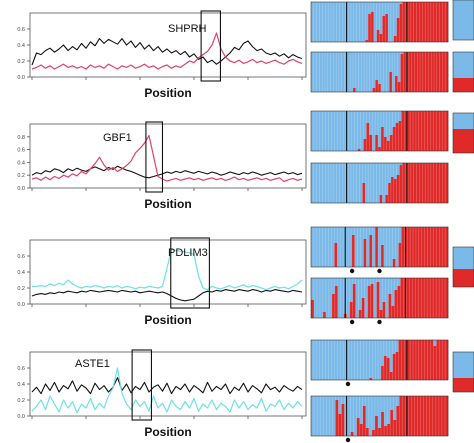  What do you see at coordinates (162, 282) in the screenshot?
I see `line-chart-pdlim3: 0.0 0.2 0.4 0.6 PDLIM3 Position` at bounding box center [162, 282].